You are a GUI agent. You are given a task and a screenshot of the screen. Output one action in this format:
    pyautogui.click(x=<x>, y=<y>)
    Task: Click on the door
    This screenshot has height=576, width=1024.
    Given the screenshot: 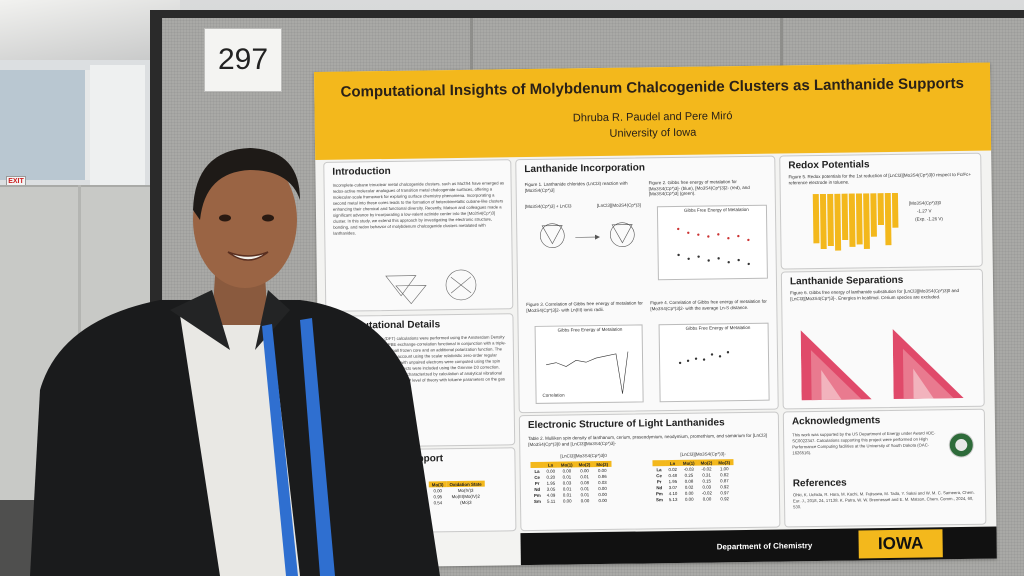 What is the action you would take?
    pyautogui.click(x=117, y=125)
    